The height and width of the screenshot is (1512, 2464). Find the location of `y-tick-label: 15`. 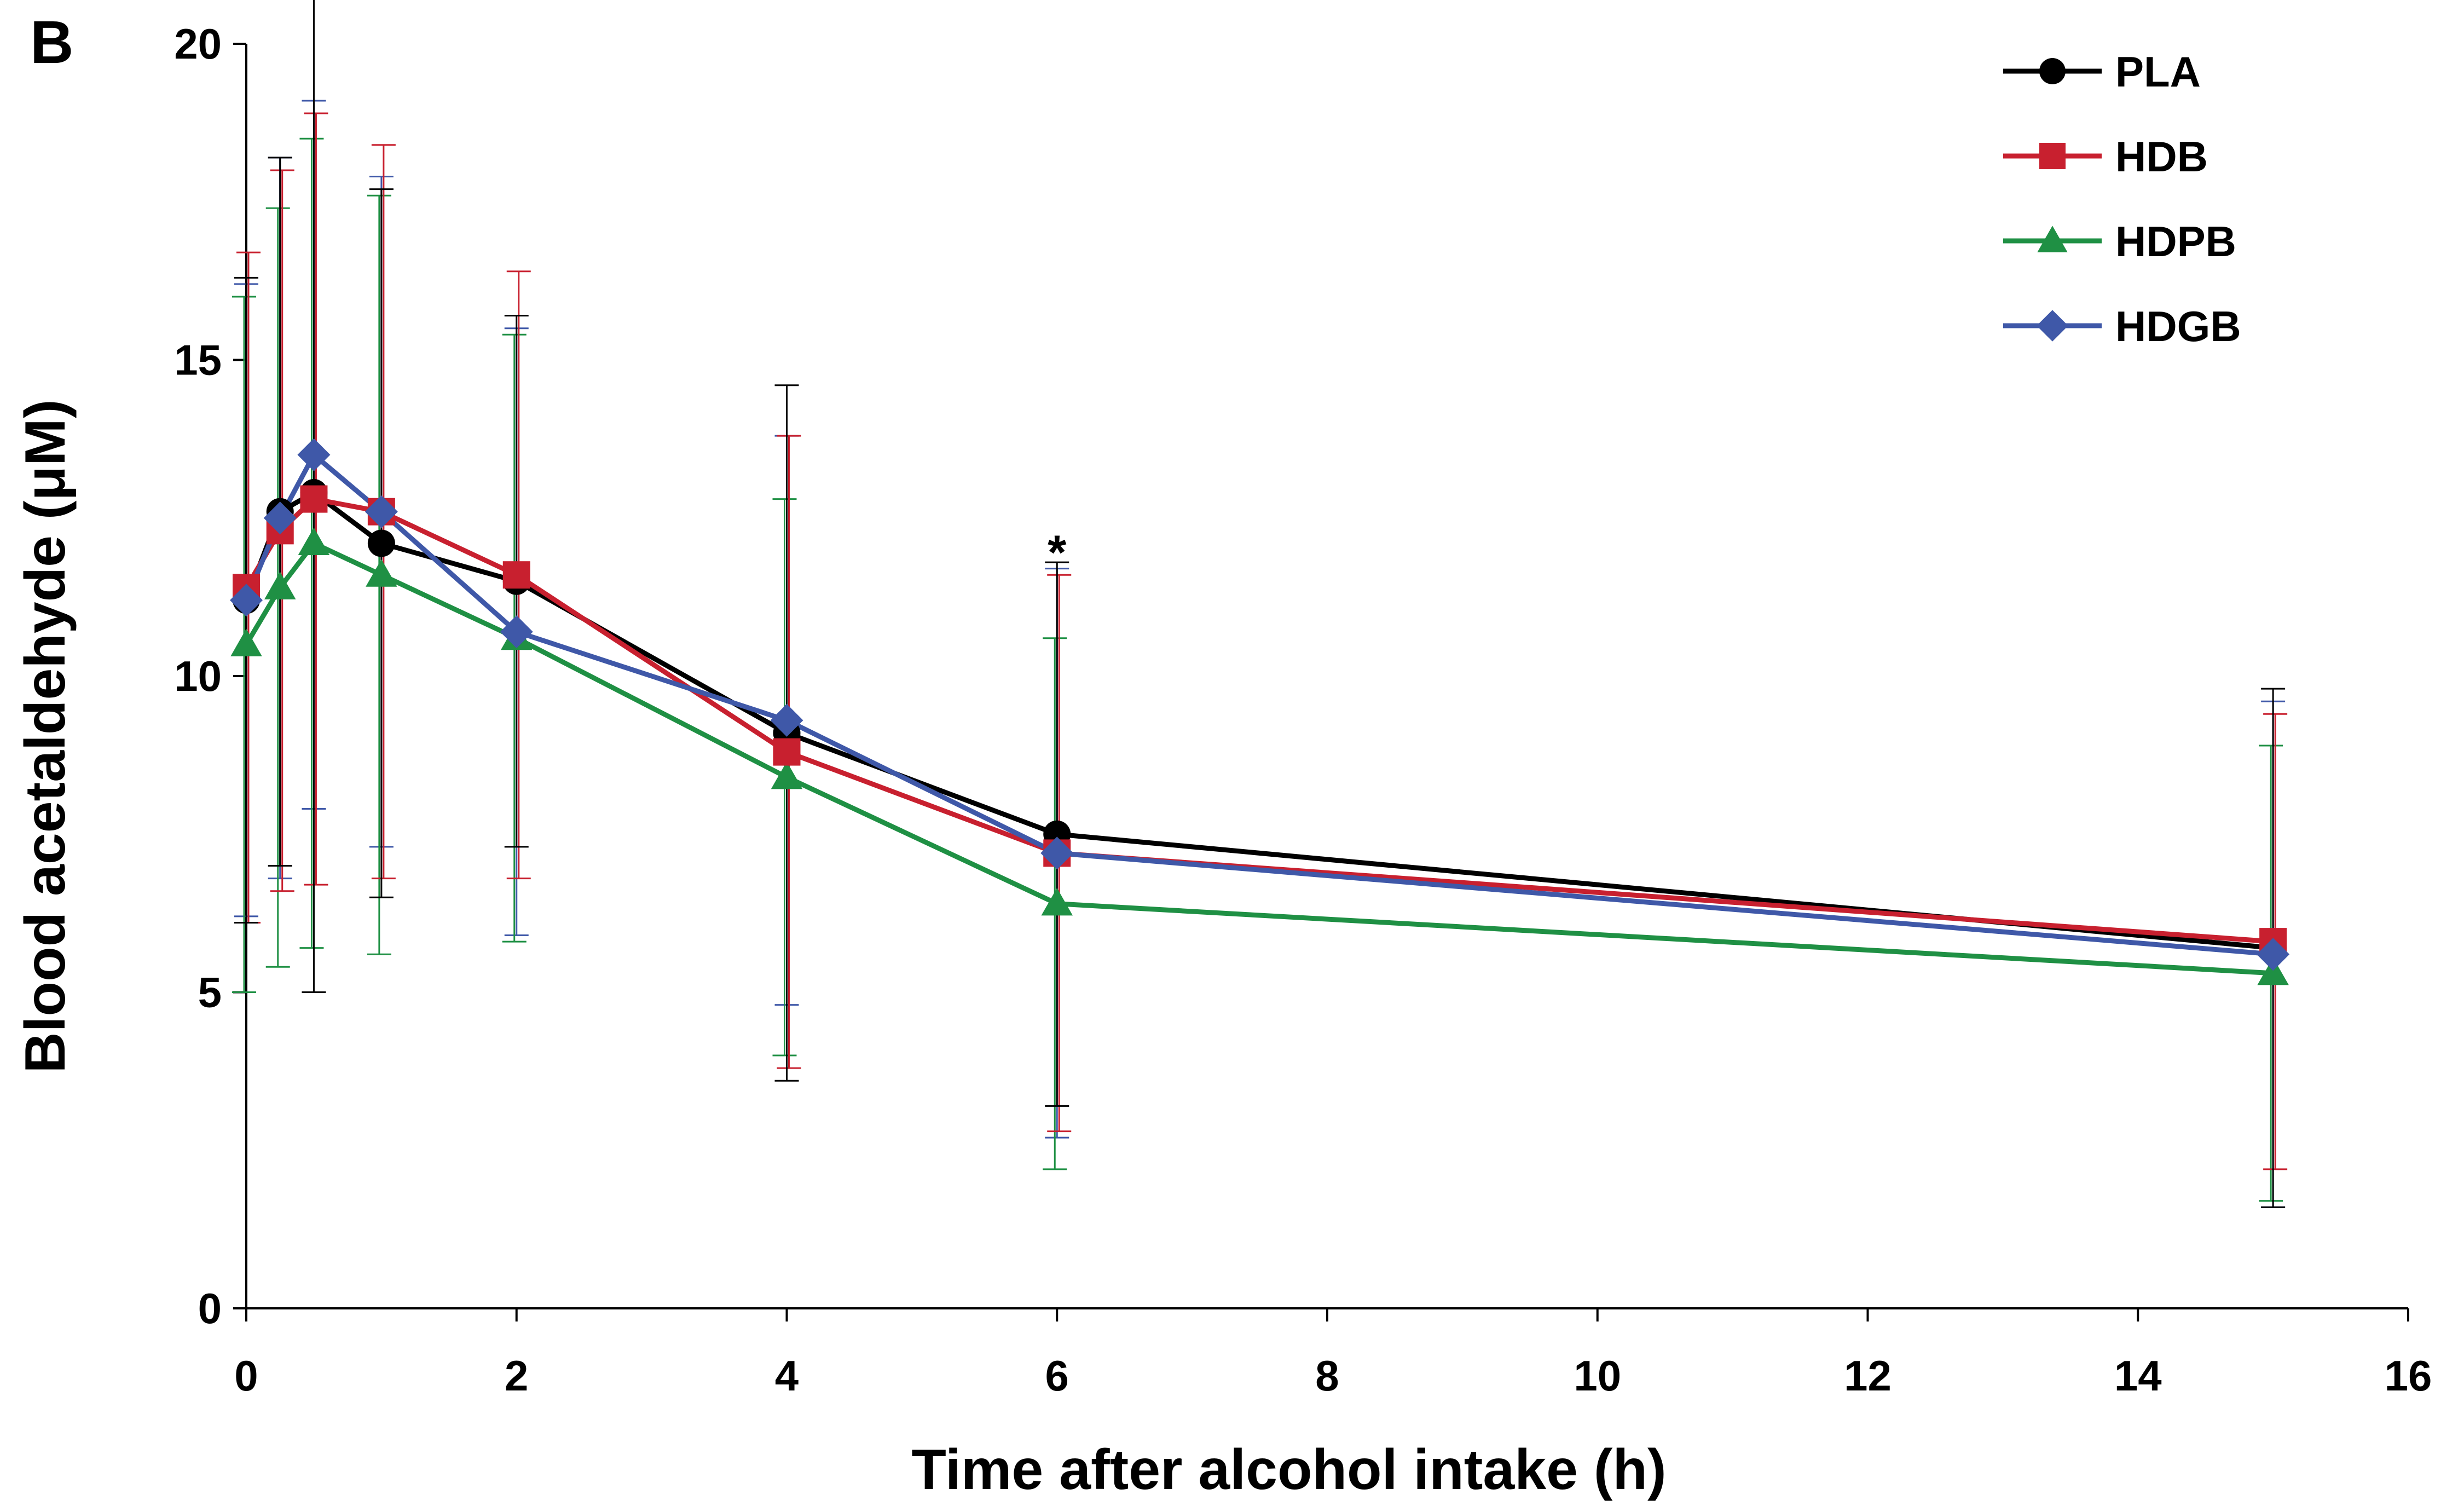

y-tick-label: 15 is located at coordinates (198, 360).